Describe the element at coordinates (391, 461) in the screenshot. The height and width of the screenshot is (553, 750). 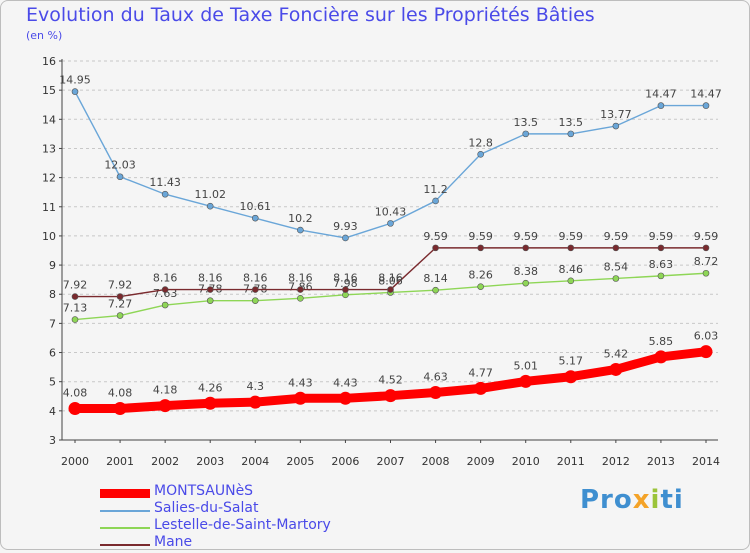
I see `x-tick-label: 2007` at that location.